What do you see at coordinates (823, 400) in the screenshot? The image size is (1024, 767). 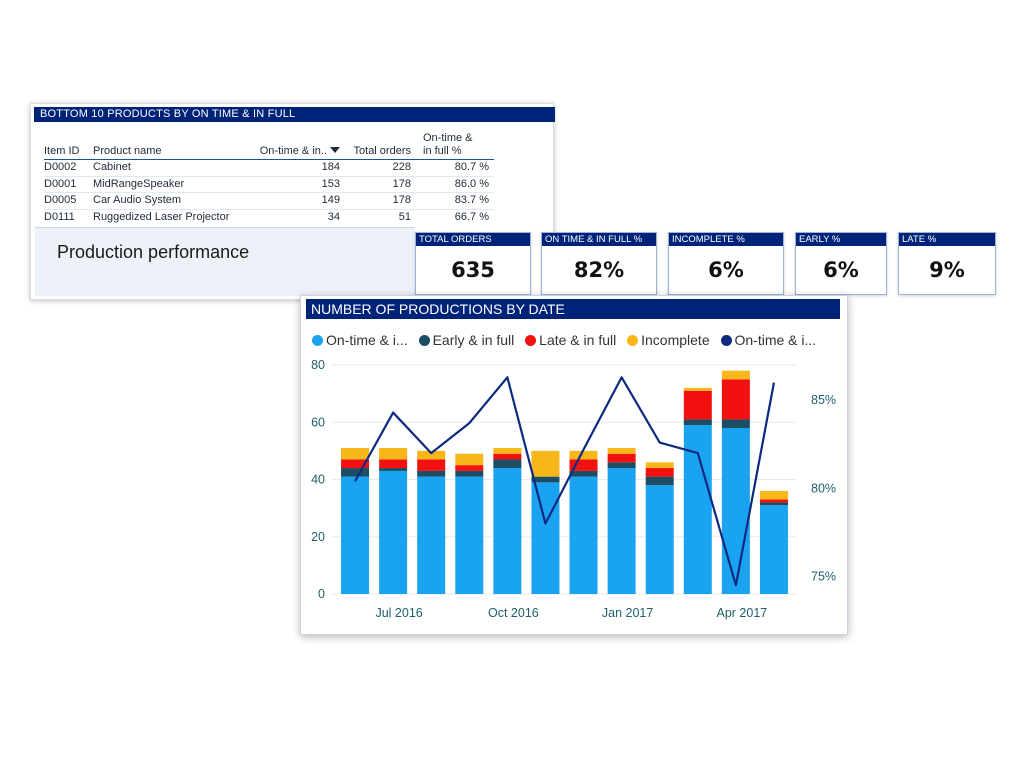 I see `y2-tick-label: 85%` at bounding box center [823, 400].